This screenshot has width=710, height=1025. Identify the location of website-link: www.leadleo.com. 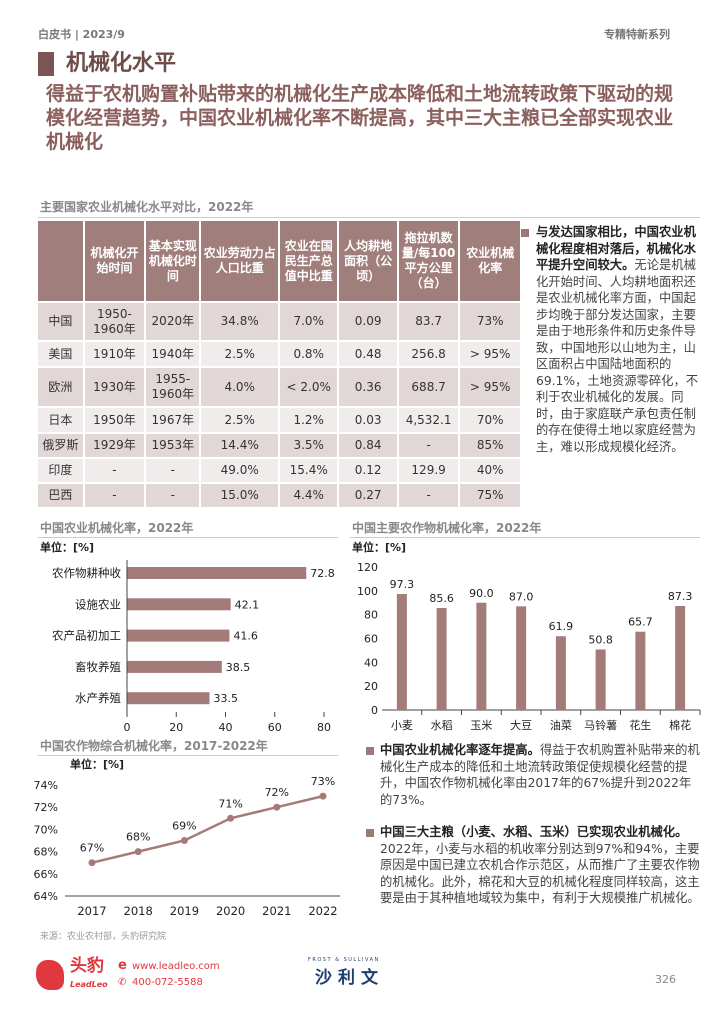
(176, 966).